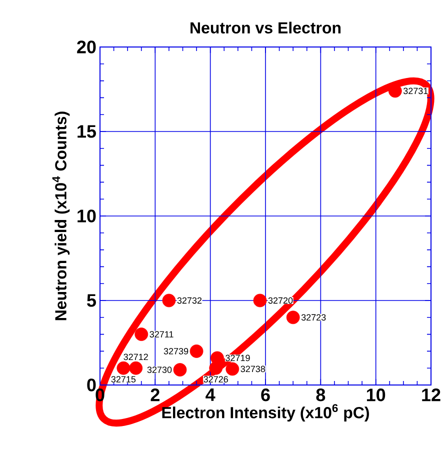  I want to click on annotation: 32732, so click(189, 300).